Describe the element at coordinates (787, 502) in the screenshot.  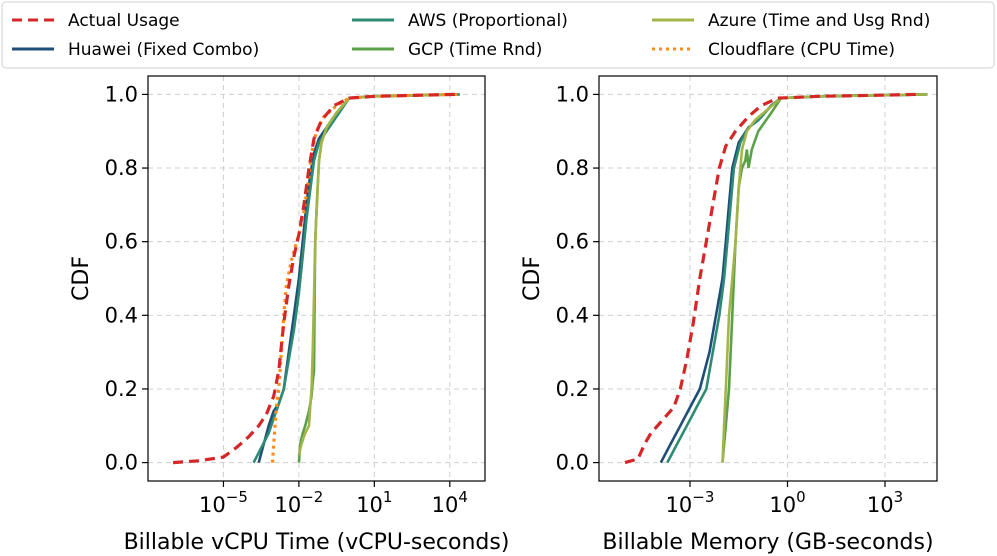
I see `x-tick-label: 10⁰` at that location.